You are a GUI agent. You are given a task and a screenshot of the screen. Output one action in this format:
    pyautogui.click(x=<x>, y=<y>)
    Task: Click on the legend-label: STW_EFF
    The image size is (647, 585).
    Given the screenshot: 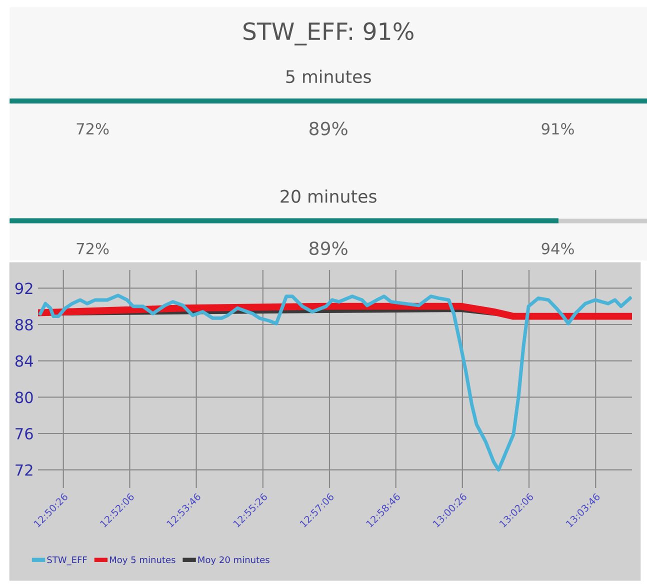 What is the action you would take?
    pyautogui.click(x=67, y=561)
    